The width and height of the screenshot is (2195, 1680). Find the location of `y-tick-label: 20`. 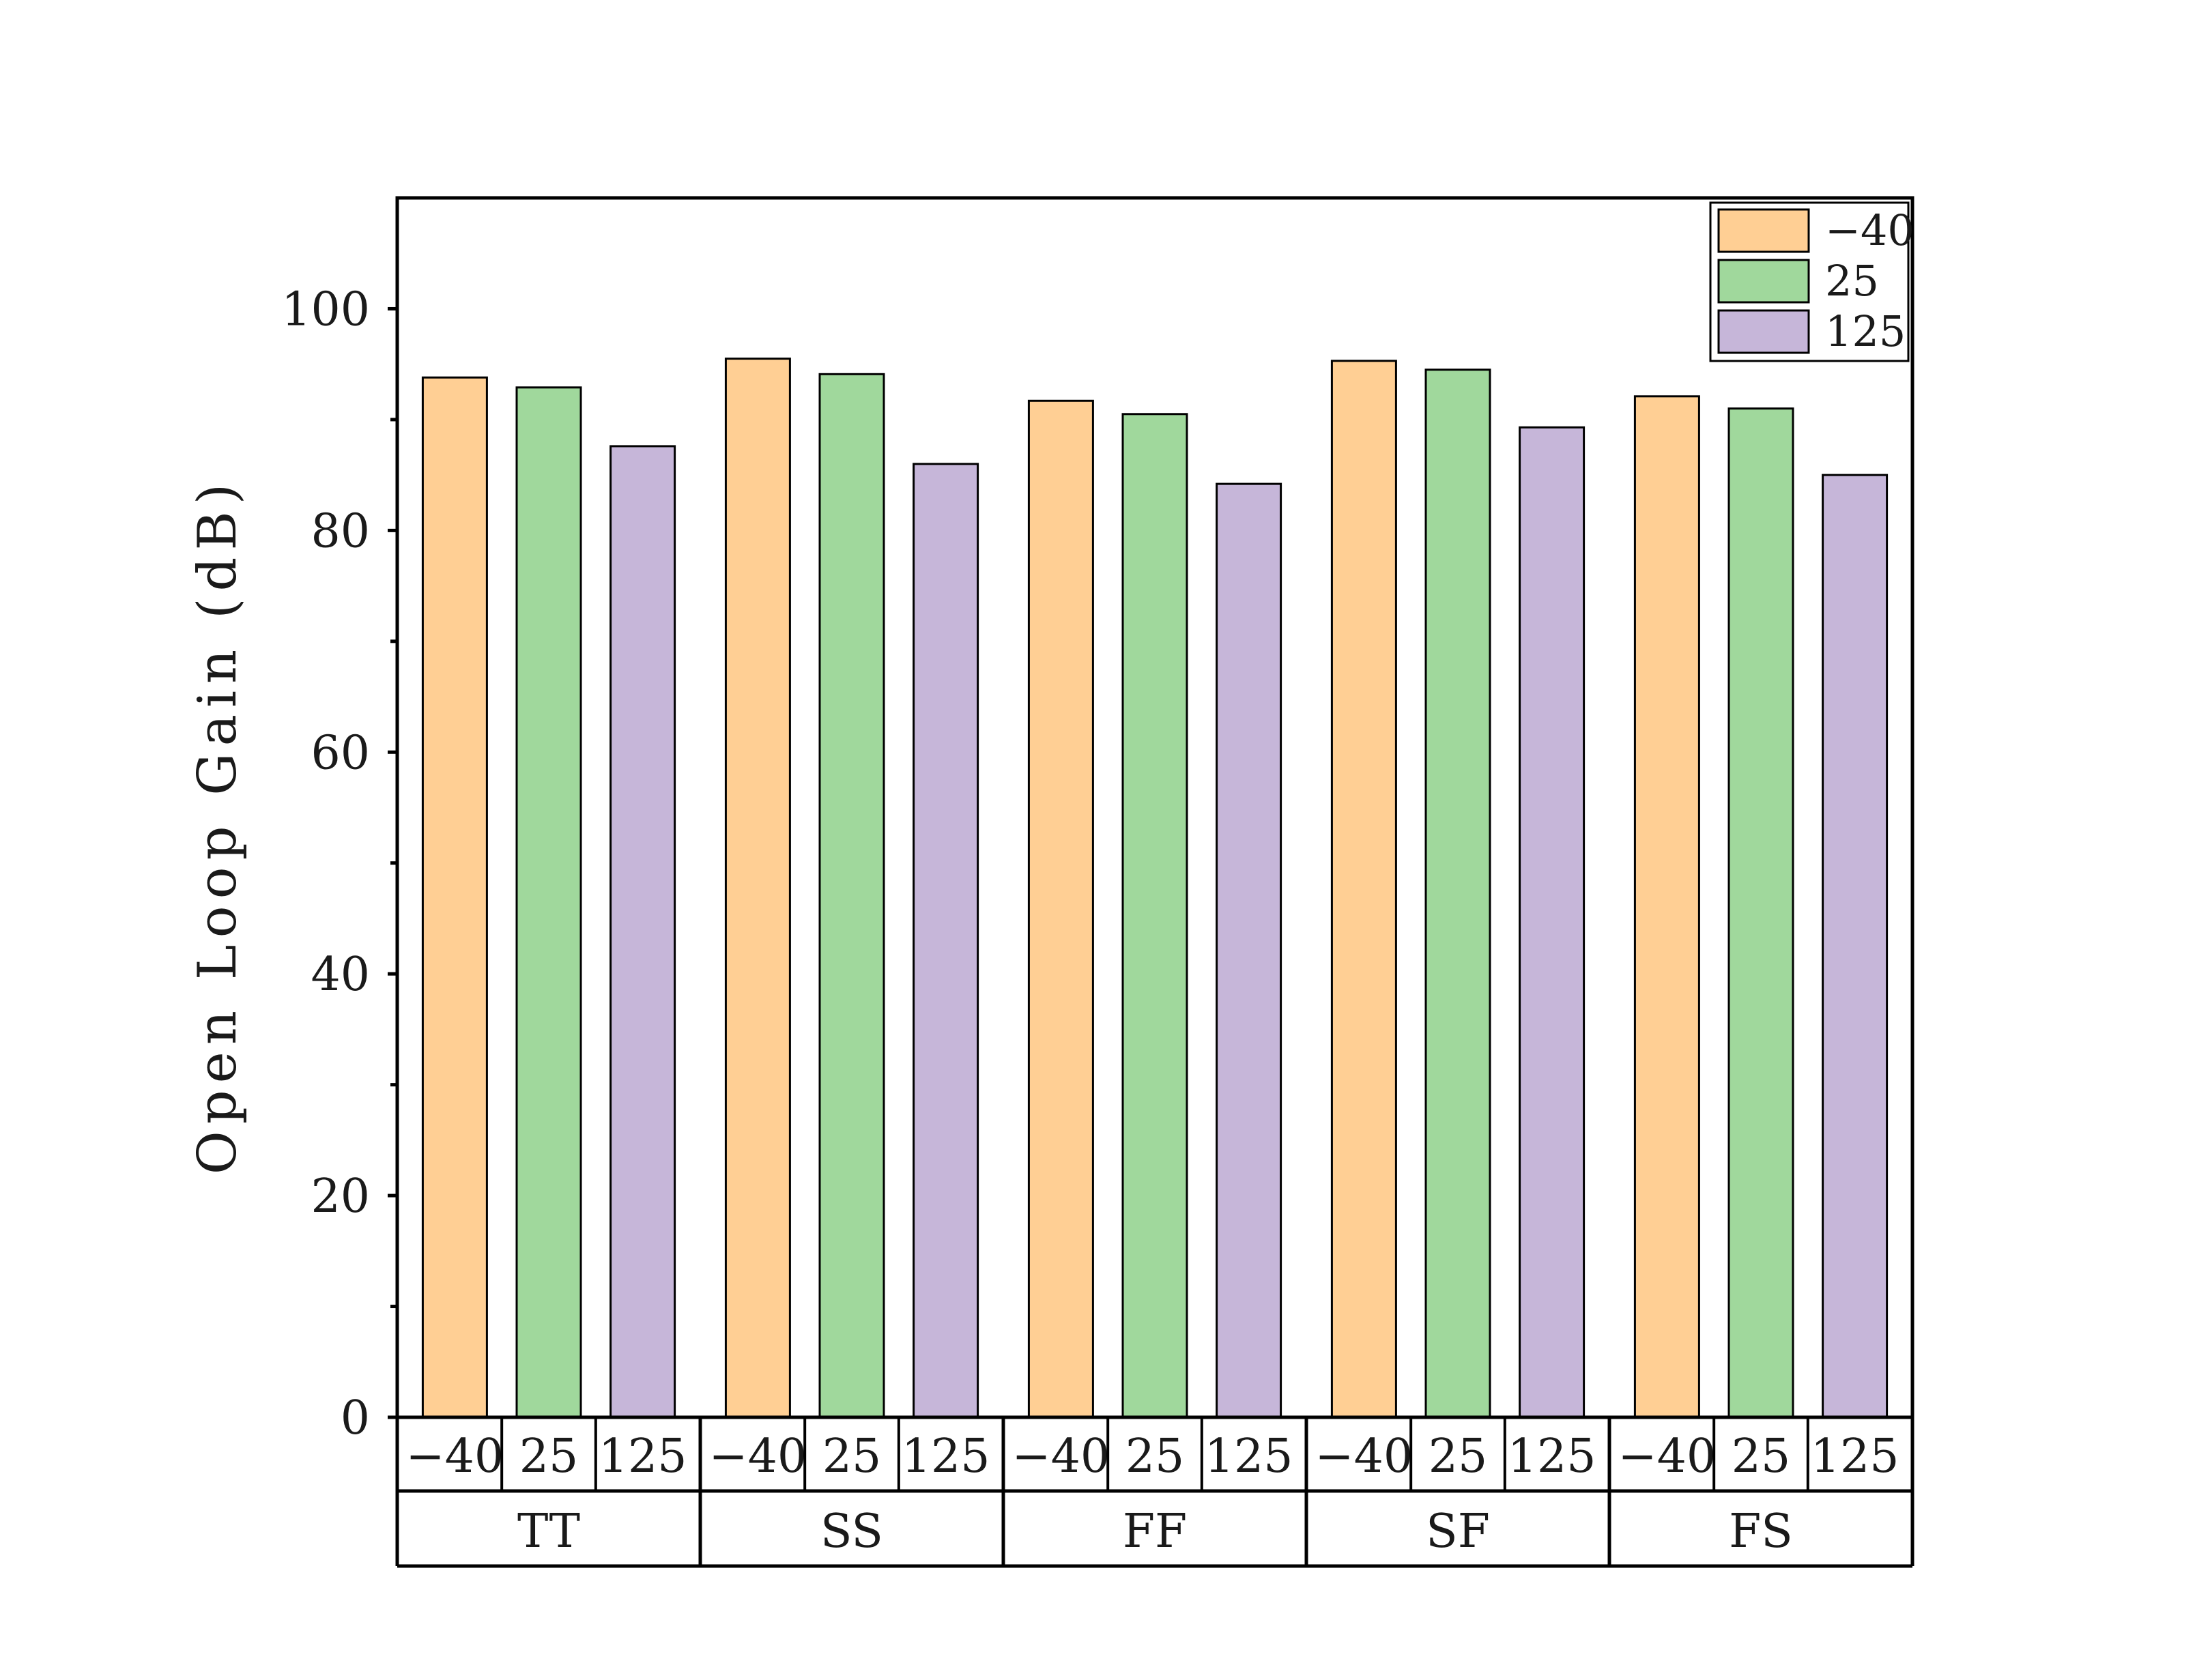

y-tick-label: 20 is located at coordinates (341, 1196).